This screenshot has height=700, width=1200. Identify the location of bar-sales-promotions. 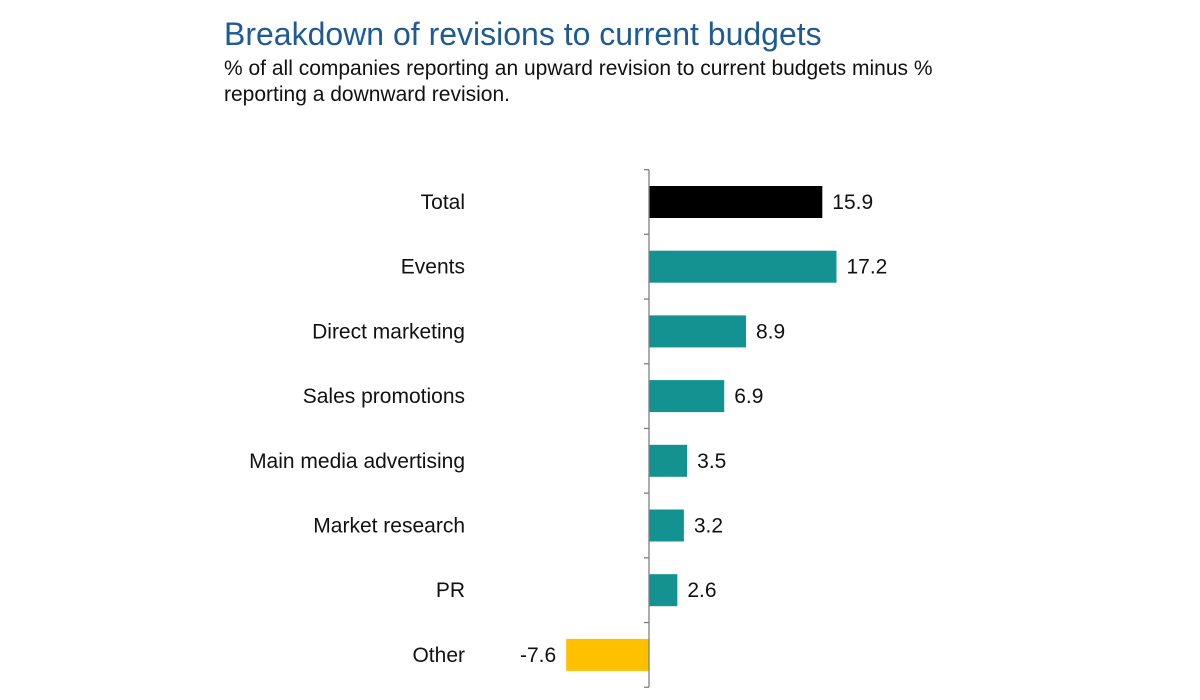
(687, 396).